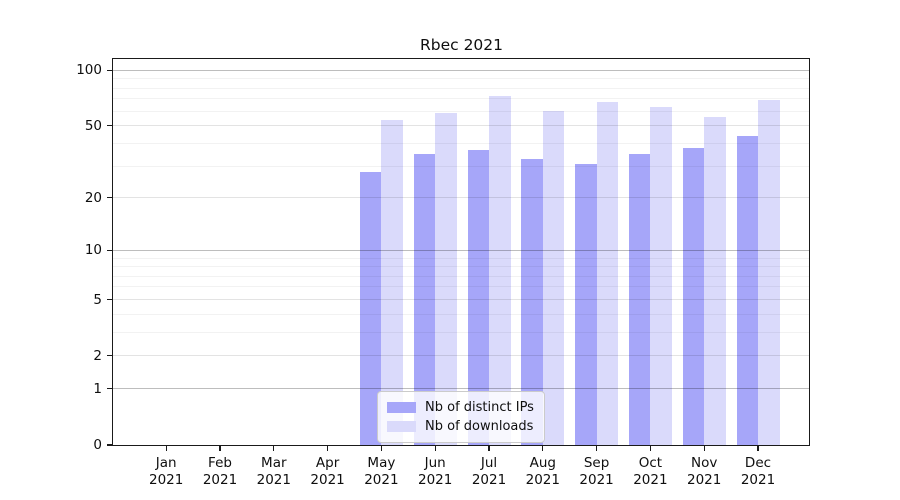 This screenshot has height=500, width=900. Describe the element at coordinates (97, 445) in the screenshot. I see `y-tick-label-0: 0` at that location.